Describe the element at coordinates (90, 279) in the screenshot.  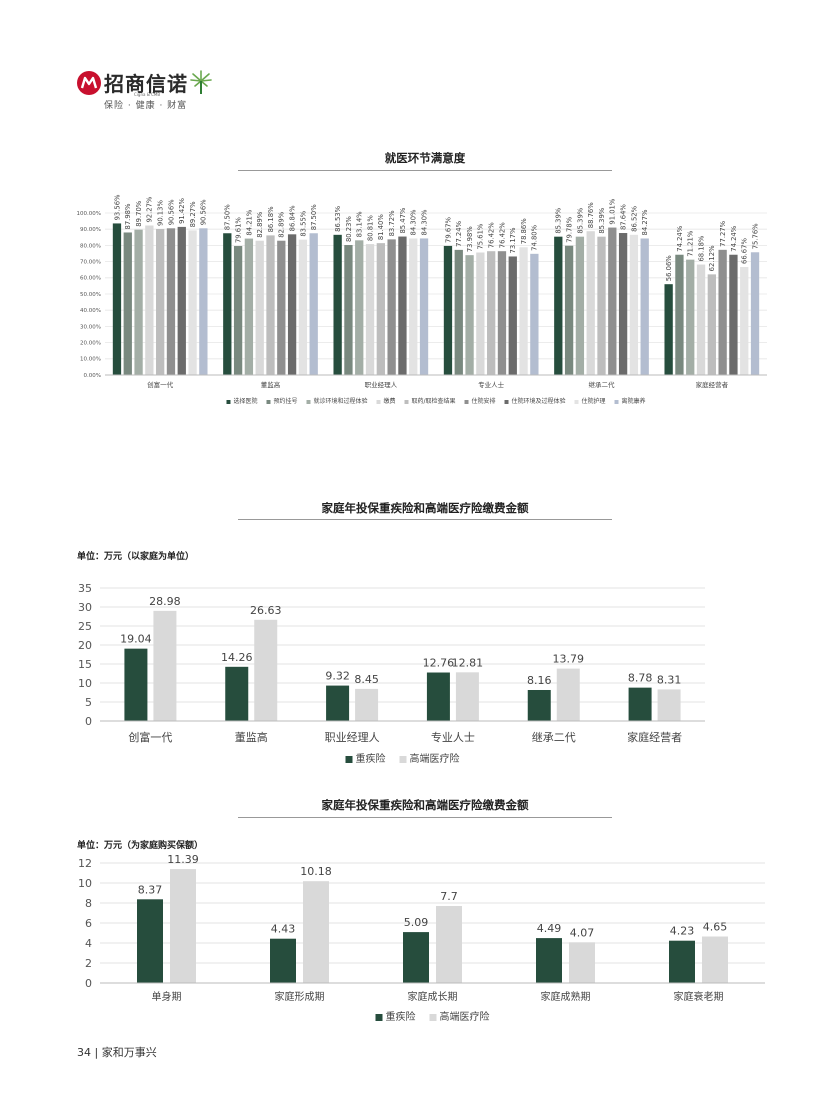
I see `y-tick-label: 60.00%` at that location.